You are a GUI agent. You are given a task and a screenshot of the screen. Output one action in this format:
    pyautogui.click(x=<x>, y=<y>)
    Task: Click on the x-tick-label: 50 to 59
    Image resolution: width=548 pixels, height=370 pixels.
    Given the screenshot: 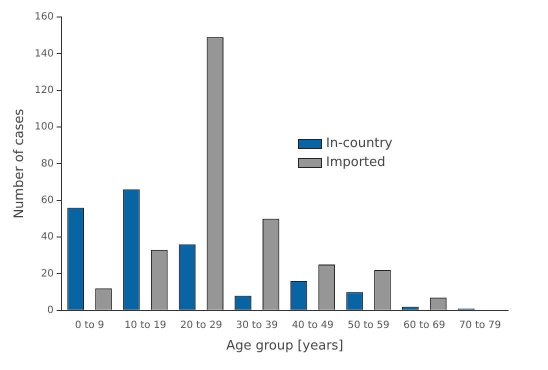 What is the action you would take?
    pyautogui.click(x=369, y=325)
    